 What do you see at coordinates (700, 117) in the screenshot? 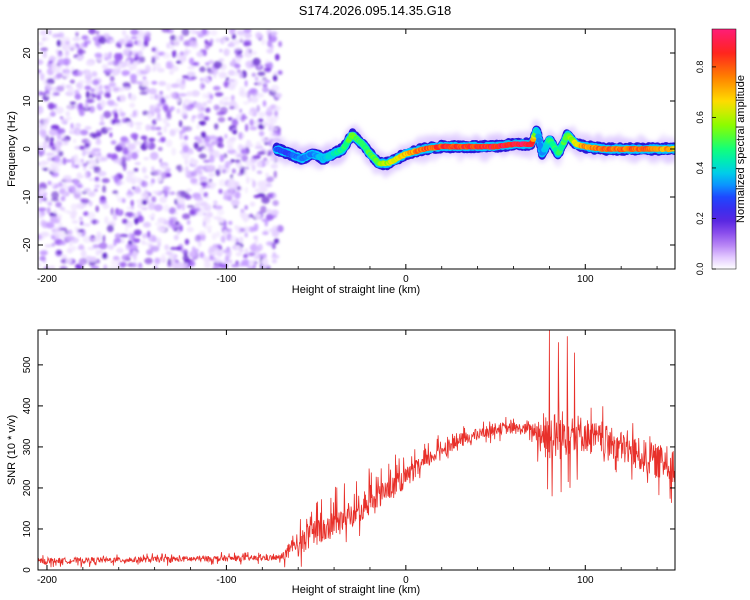
I see `colorbar-tick-label: 0.6` at bounding box center [700, 117].